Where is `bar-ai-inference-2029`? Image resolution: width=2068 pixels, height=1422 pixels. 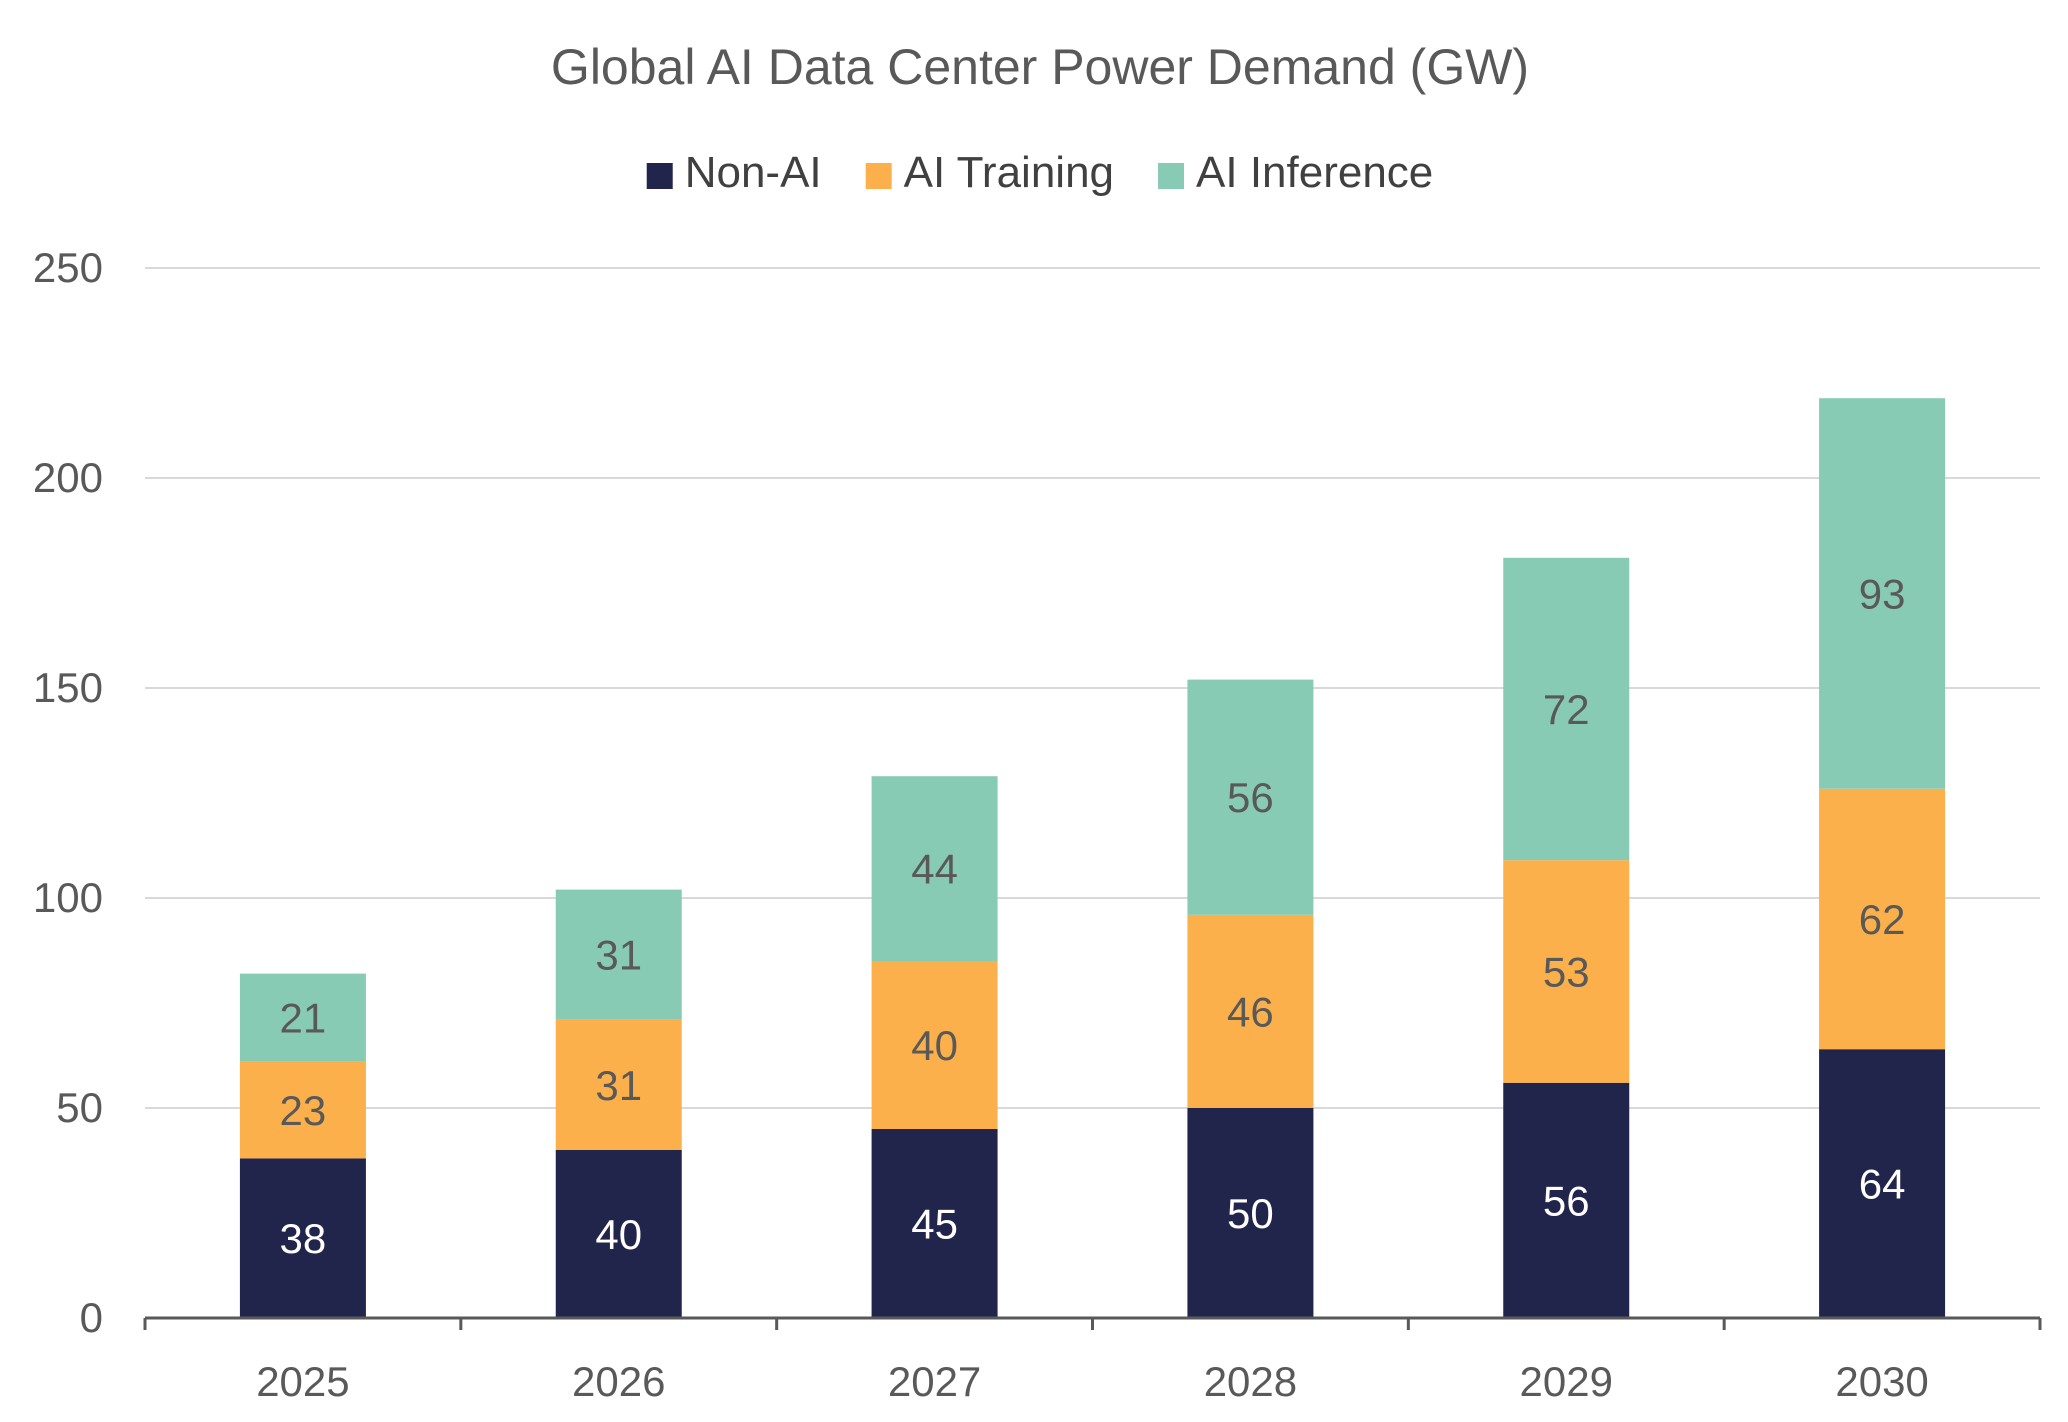 bar-ai-inference-2029 is located at coordinates (1566, 709).